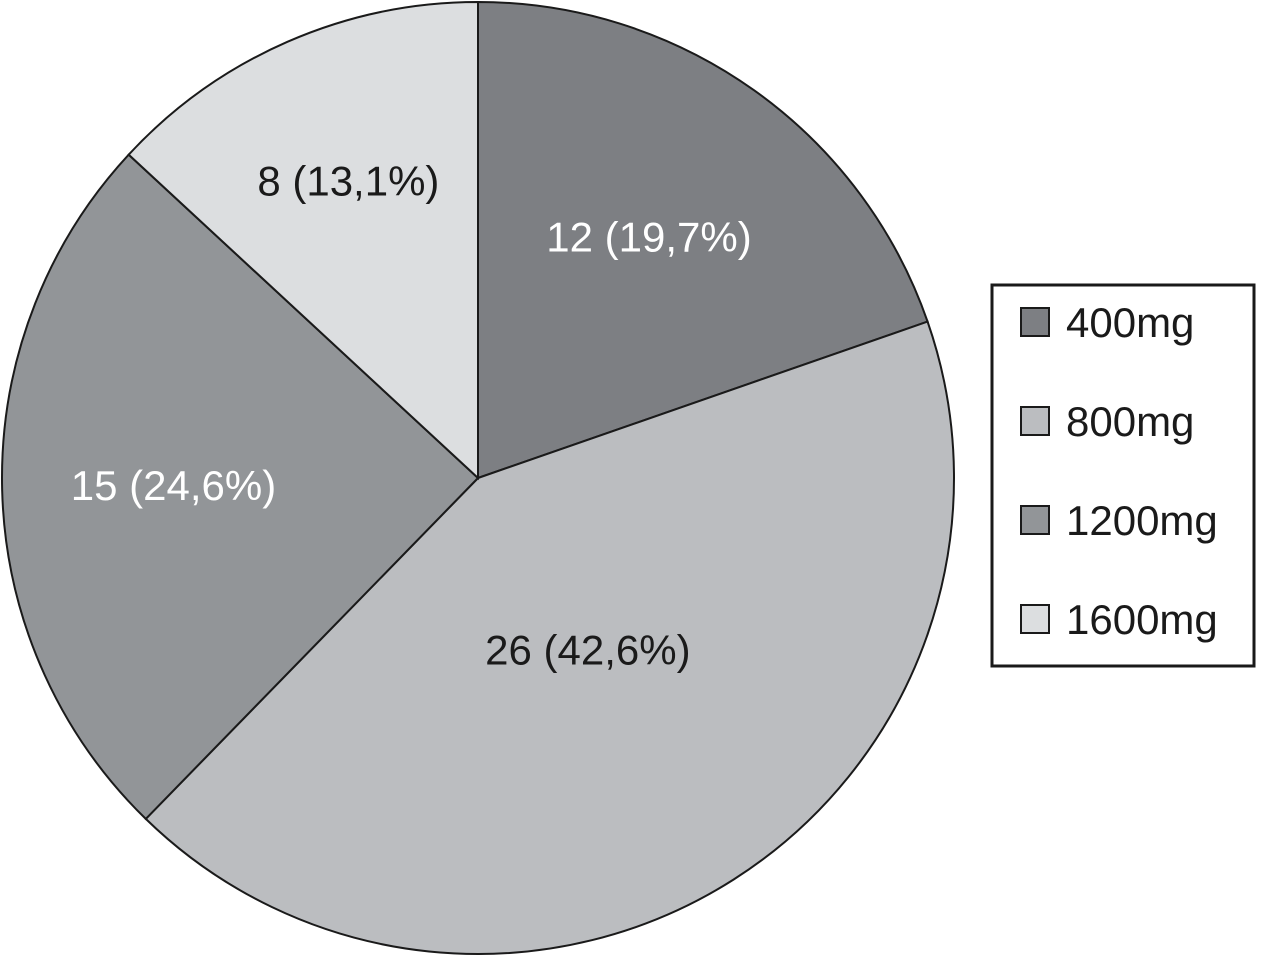 This screenshot has width=1266, height=956. What do you see at coordinates (648, 236) in the screenshot?
I see `data-label-400mg: 12 (19,7%)` at bounding box center [648, 236].